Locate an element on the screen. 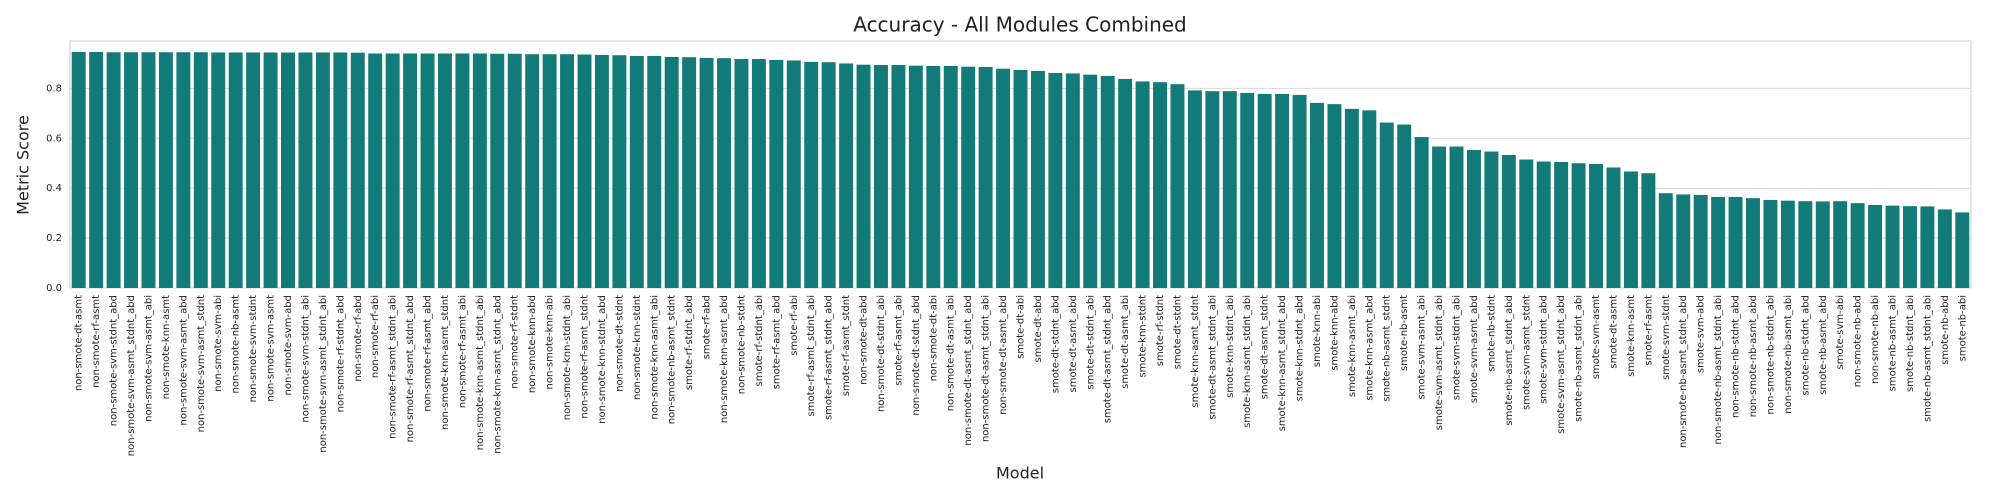 The image size is (2000, 500). x-tick-label: smote-nb-asmt_stdnt_abi is located at coordinates (1927, 358).